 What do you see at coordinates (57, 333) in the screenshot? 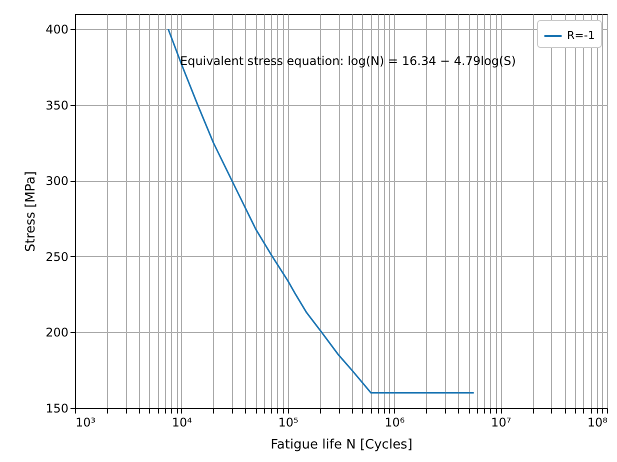
I see `y-tick-label: 200` at bounding box center [57, 333].